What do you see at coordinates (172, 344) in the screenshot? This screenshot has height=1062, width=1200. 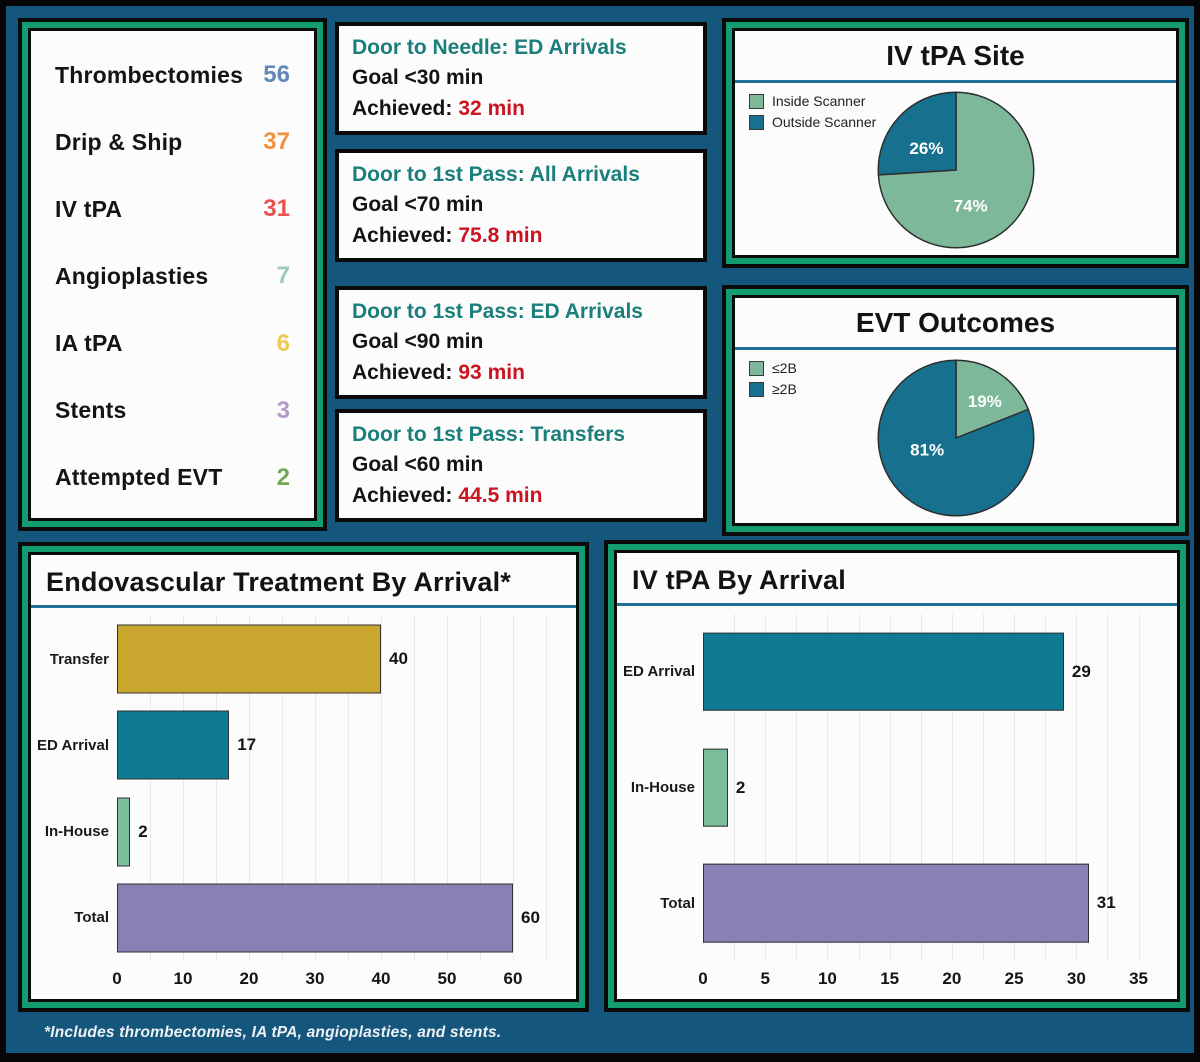 I see `stat-row-ia-tpa: IA tPA 6` at bounding box center [172, 344].